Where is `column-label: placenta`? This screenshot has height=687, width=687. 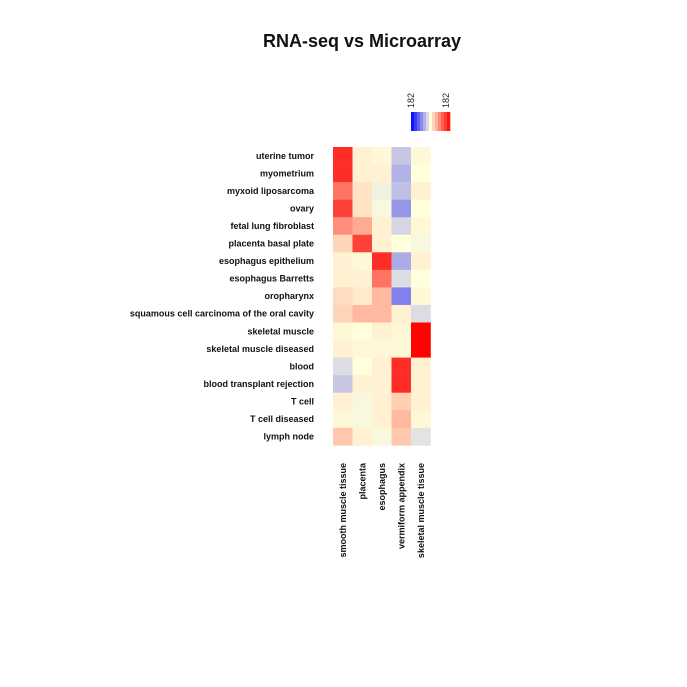 column-label: placenta is located at coordinates (362, 481).